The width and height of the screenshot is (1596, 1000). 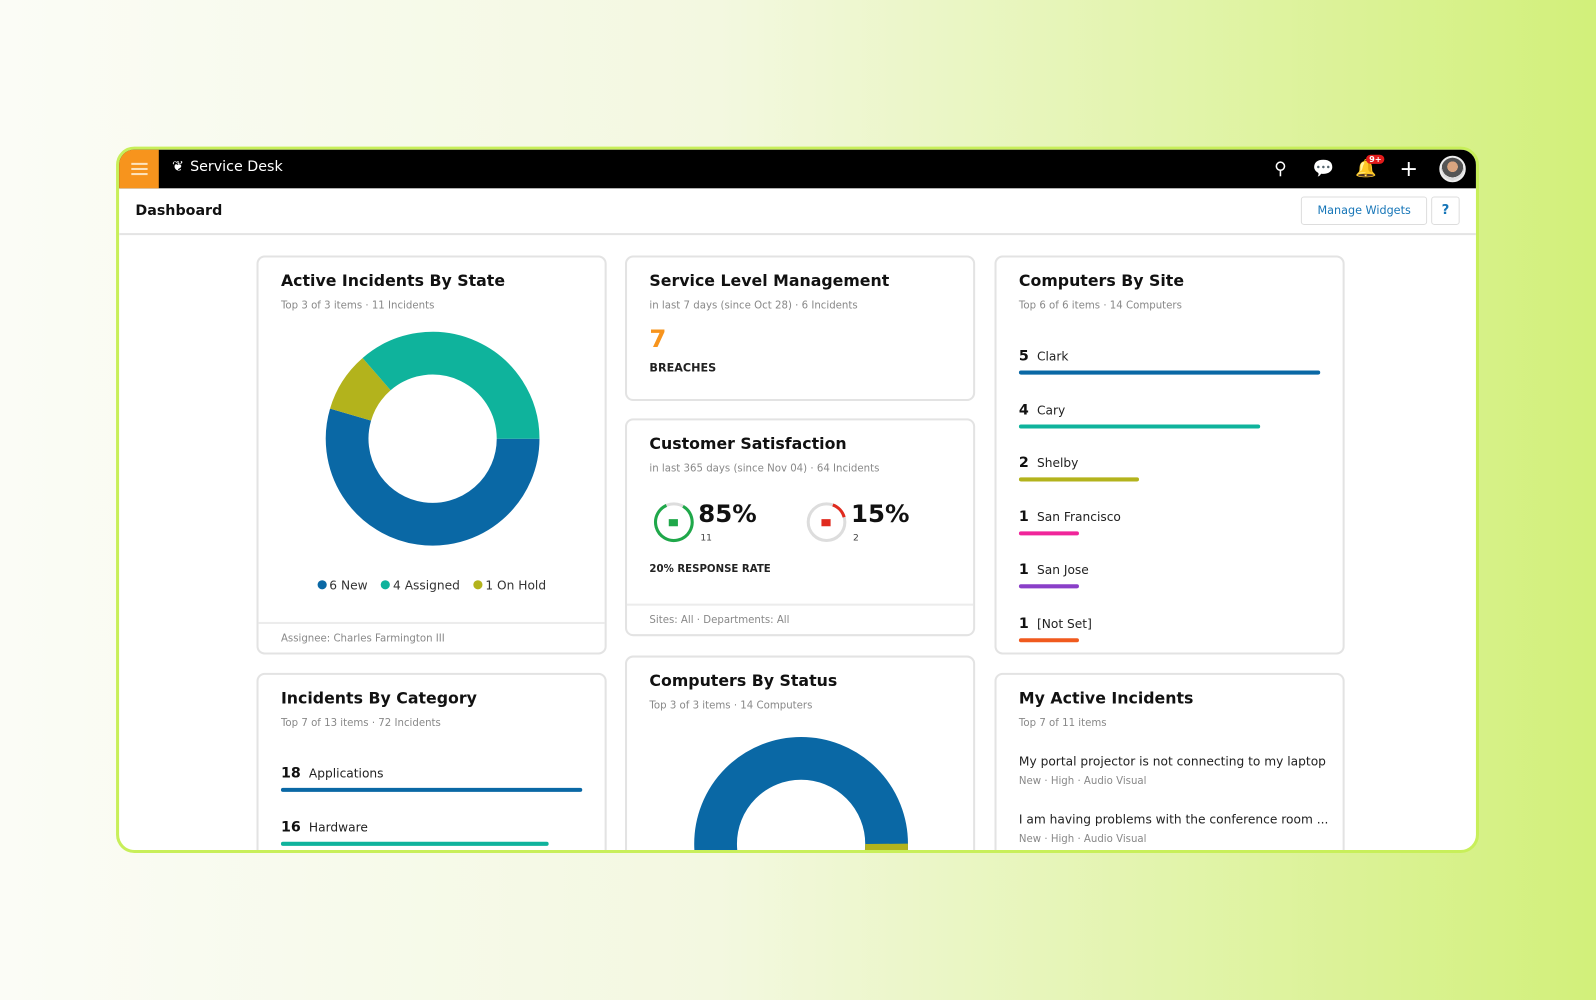 What do you see at coordinates (236, 167) in the screenshot?
I see `app-title: Service Desk` at bounding box center [236, 167].